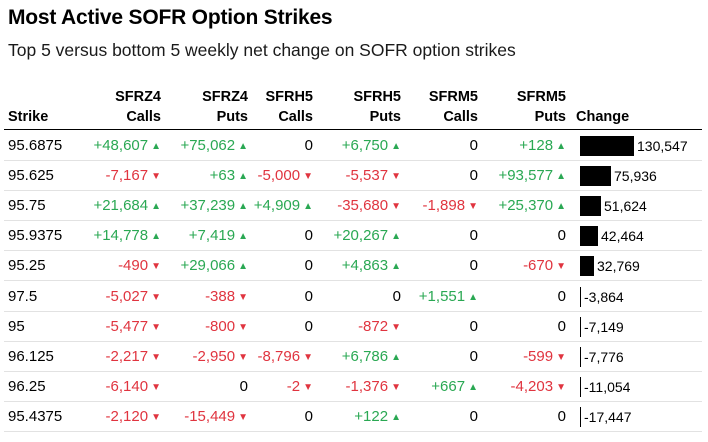  Describe the element at coordinates (367, 176) in the screenshot. I see `value-text: -5,537` at that location.